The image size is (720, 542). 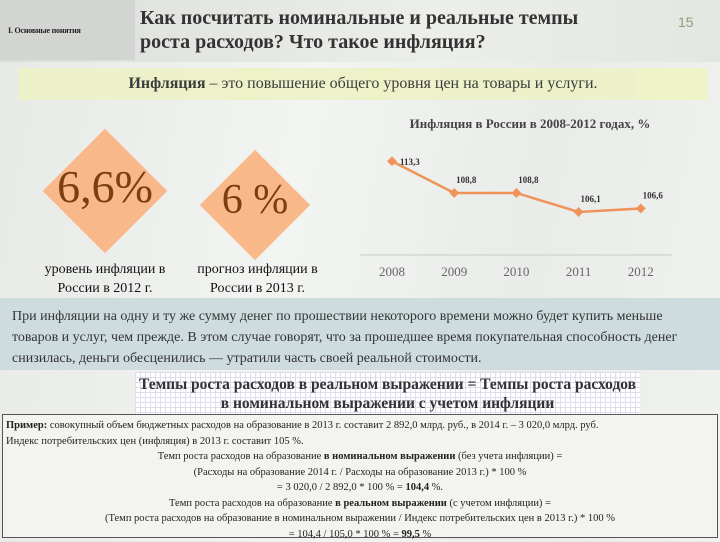 What do you see at coordinates (392, 271) in the screenshot?
I see `x-tick-label: 2008` at bounding box center [392, 271].